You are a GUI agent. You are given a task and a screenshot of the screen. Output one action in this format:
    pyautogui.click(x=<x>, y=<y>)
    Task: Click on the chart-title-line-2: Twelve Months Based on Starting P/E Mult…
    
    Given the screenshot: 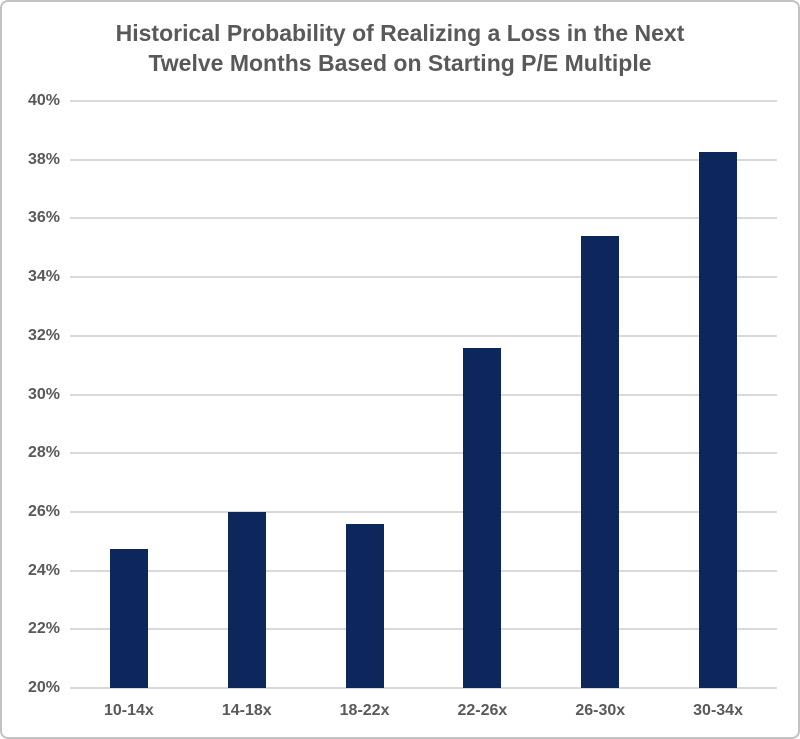 What is the action you would take?
    pyautogui.click(x=400, y=63)
    